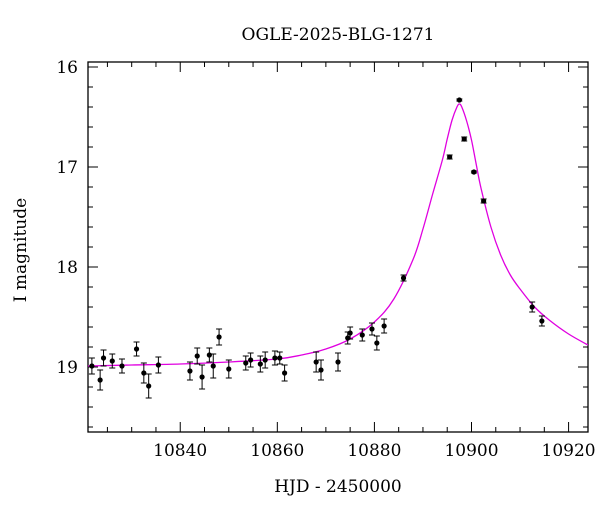 The width and height of the screenshot is (600, 512). Describe the element at coordinates (338, 487) in the screenshot. I see `x-axis-label: HJD - 2450000` at that location.